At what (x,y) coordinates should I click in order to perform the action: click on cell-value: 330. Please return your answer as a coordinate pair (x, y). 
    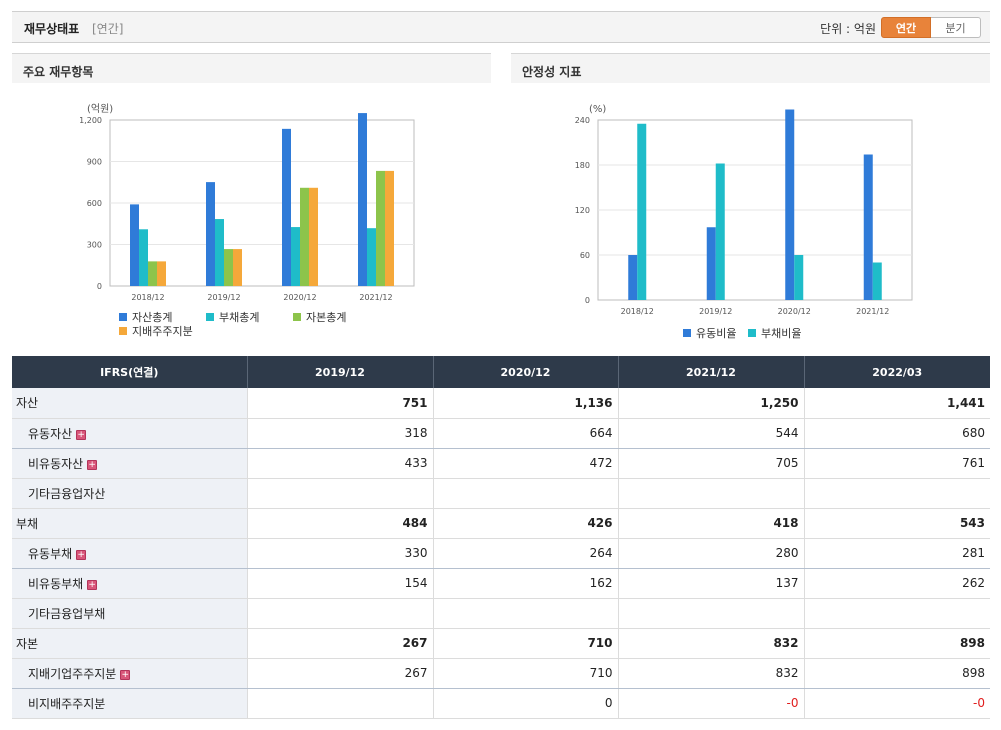
    Looking at the image, I should click on (339, 553).